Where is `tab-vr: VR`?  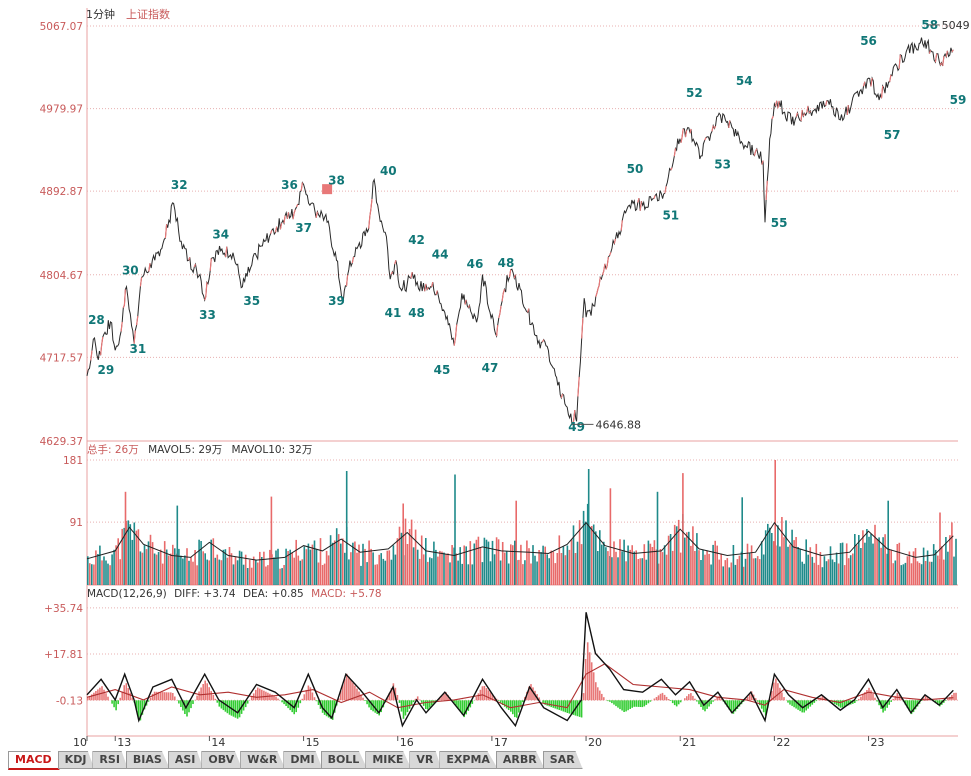
tab-vr: VR is located at coordinates (425, 760).